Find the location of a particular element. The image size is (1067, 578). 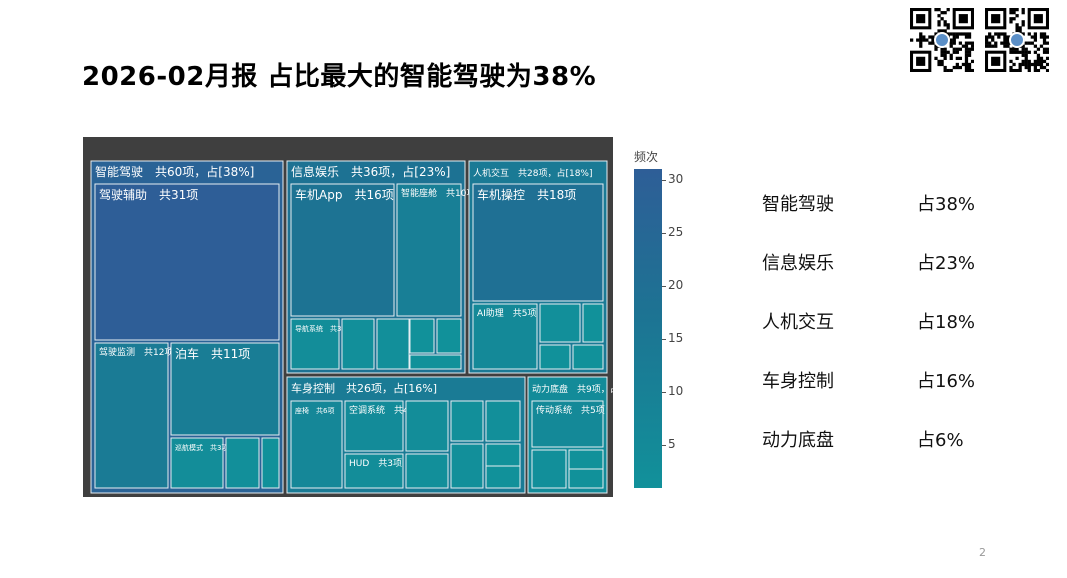

legend-colorbar is located at coordinates (648, 328).